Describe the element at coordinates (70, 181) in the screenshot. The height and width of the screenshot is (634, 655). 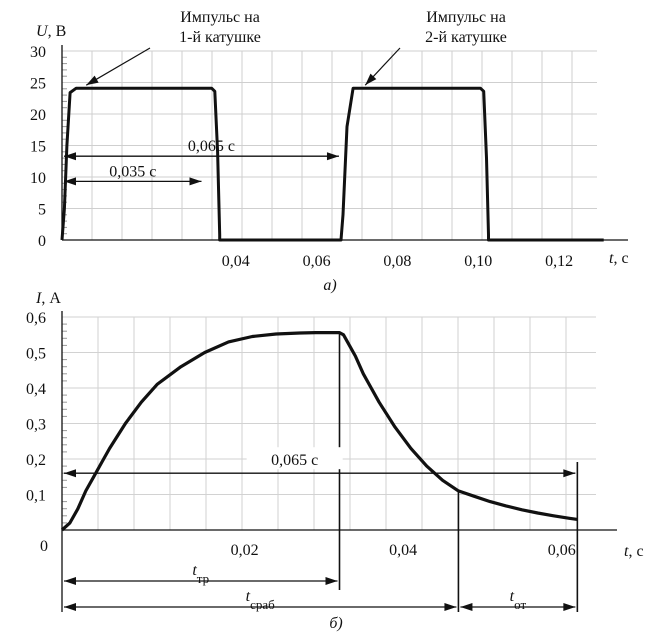
I see `dimension-a-1-arrow-left` at that location.